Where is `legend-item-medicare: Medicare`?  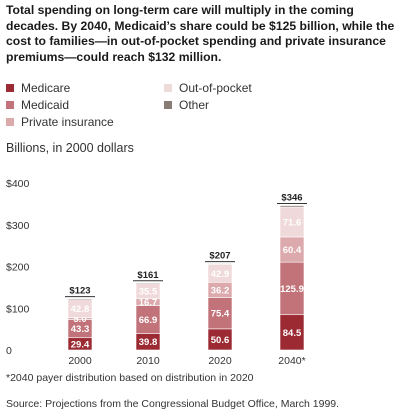 legend-item-medicare: Medicare is located at coordinates (38, 88).